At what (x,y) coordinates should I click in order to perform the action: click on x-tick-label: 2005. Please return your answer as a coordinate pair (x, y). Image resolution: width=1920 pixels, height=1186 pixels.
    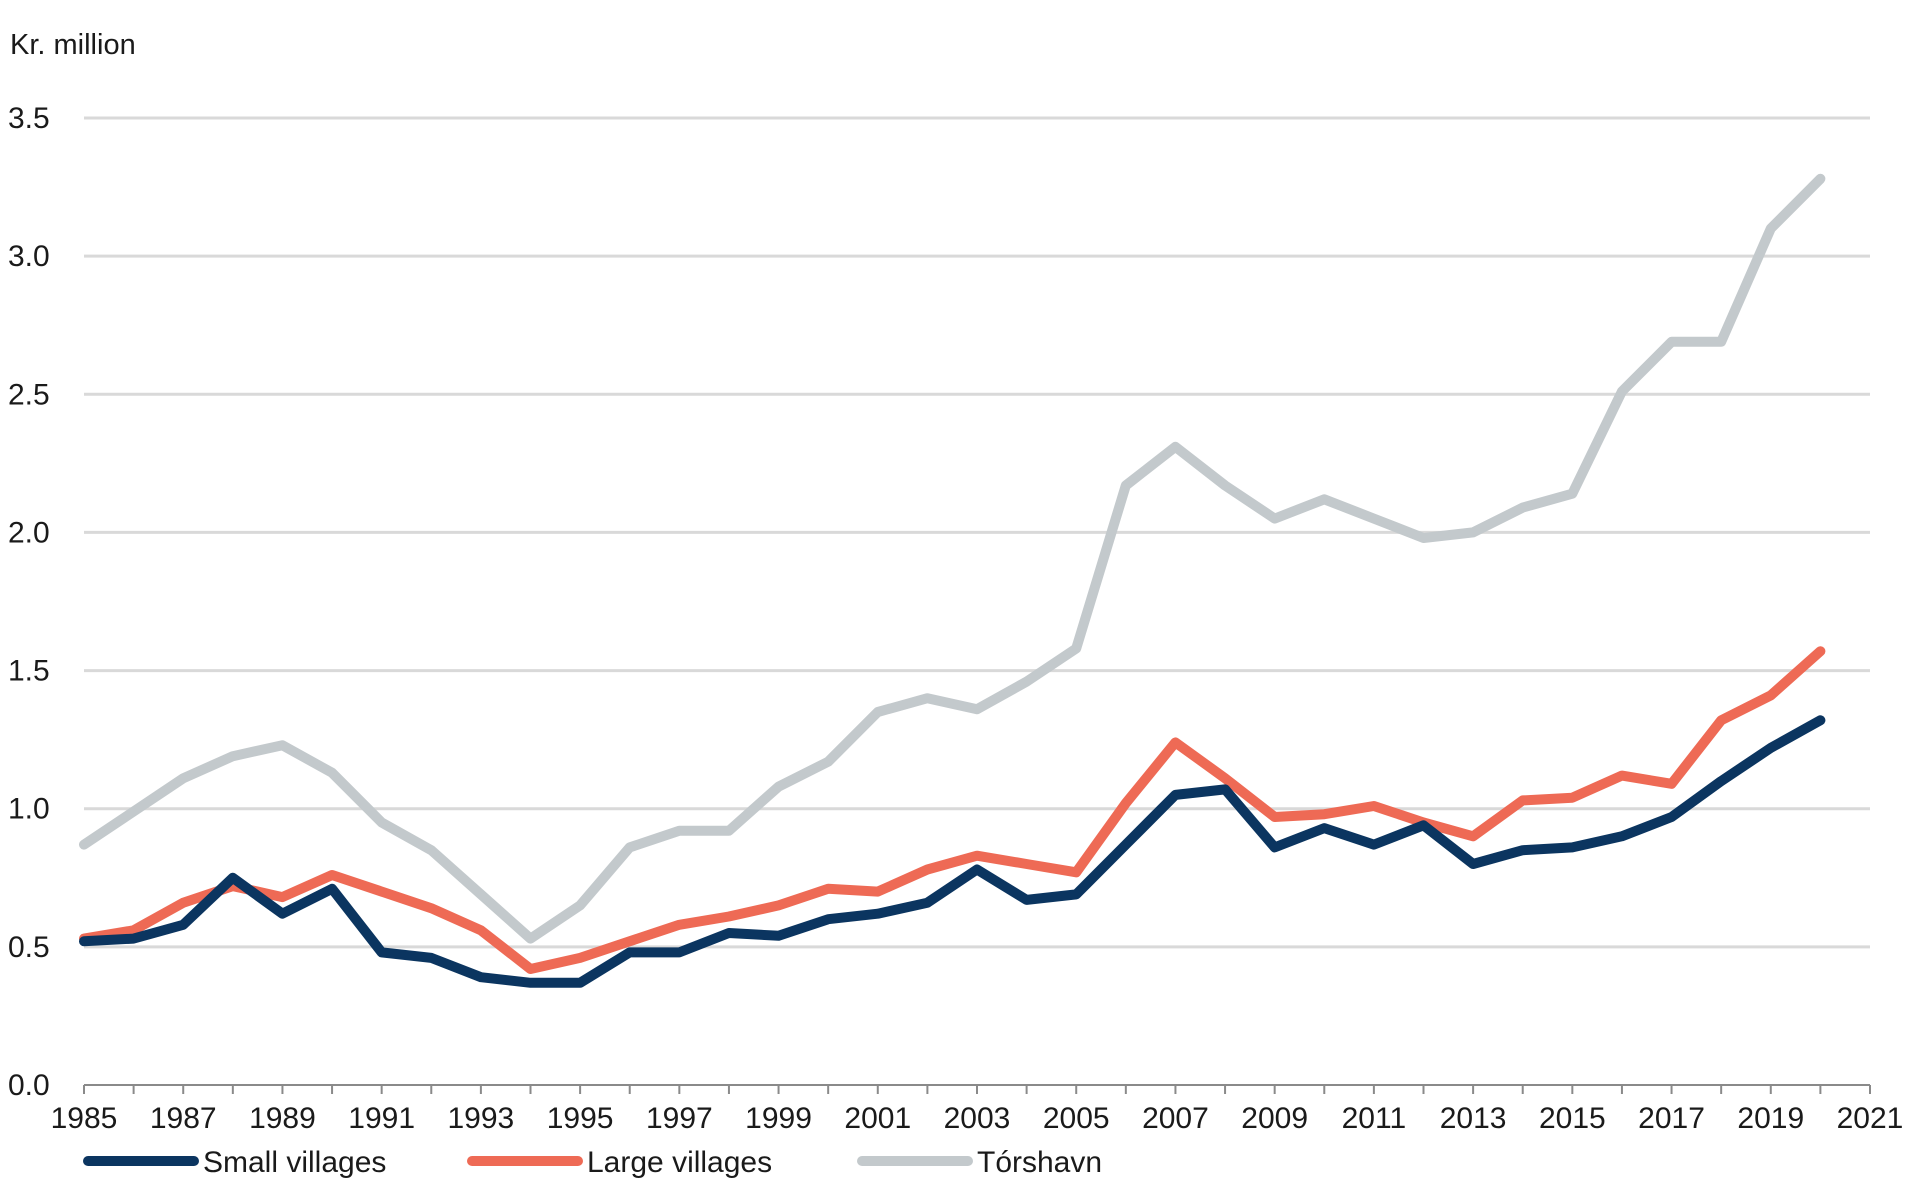
    Looking at the image, I should click on (1076, 1118).